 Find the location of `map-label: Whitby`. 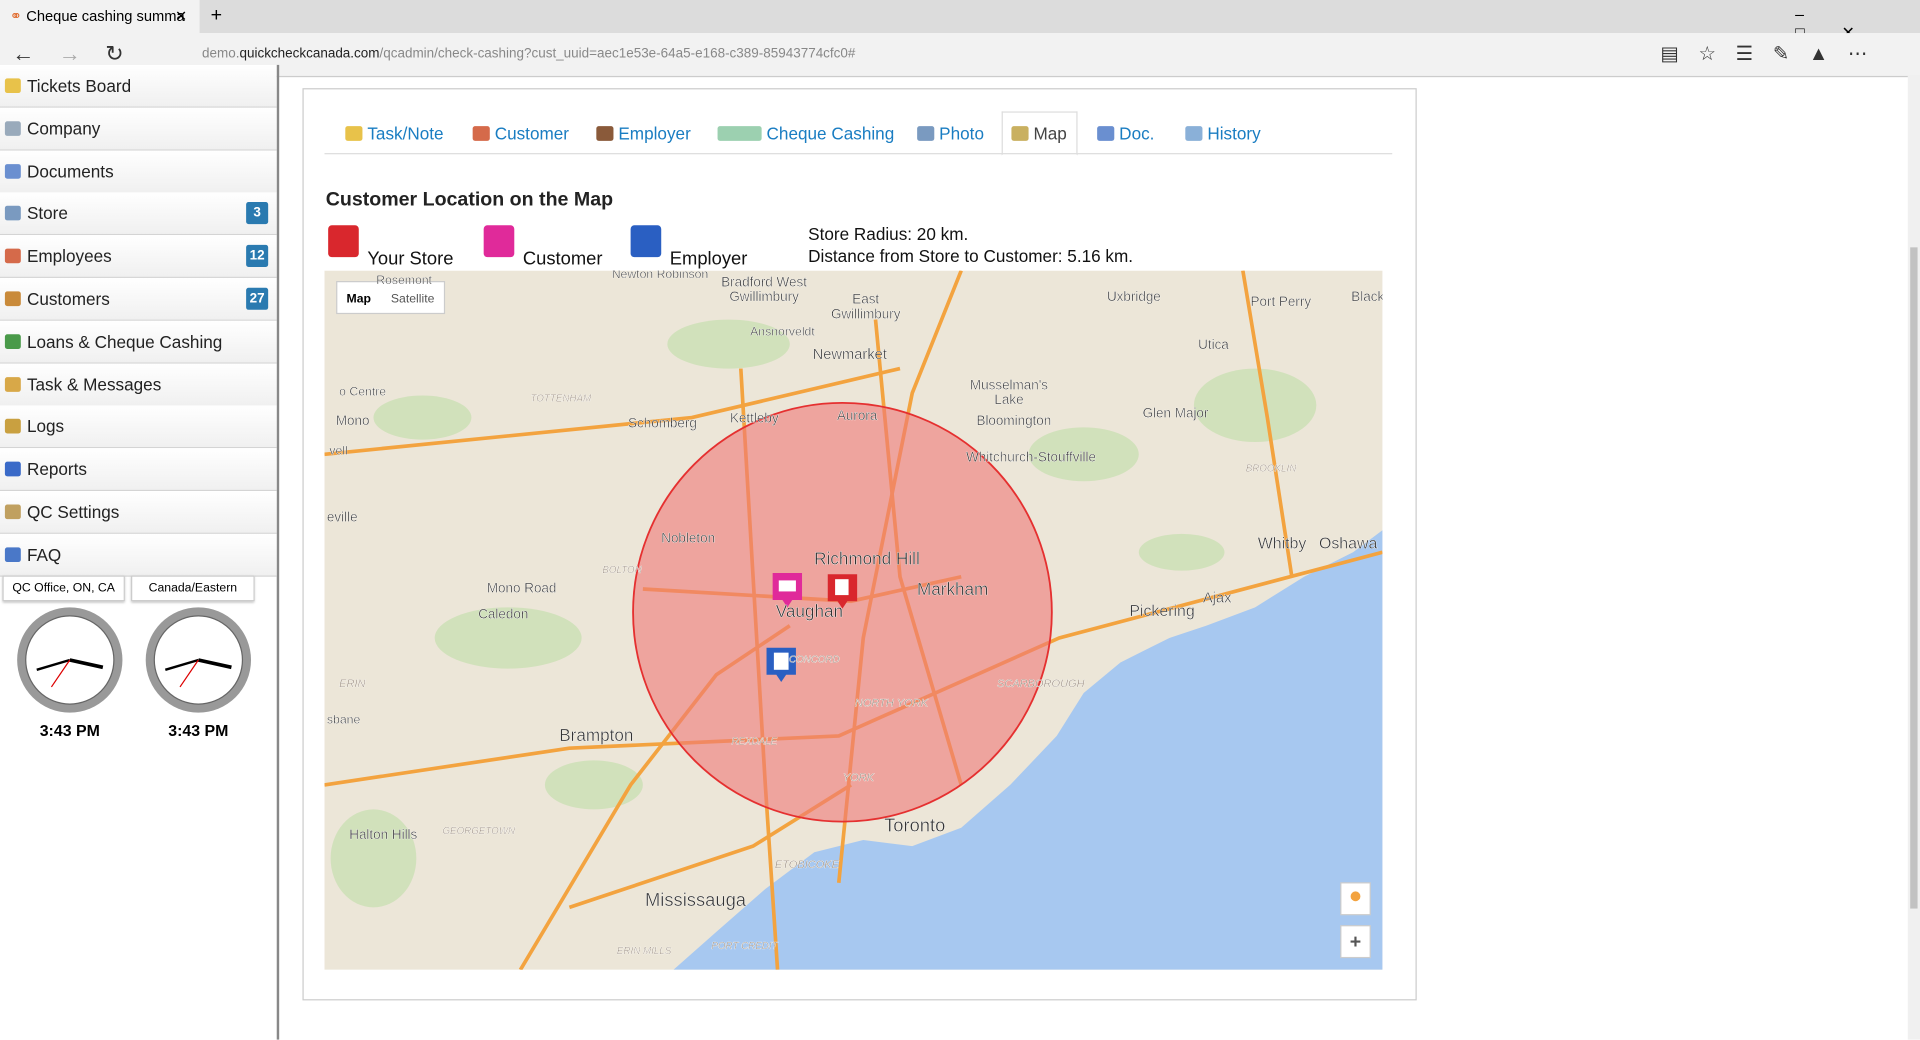

map-label: Whitby is located at coordinates (1282, 544).